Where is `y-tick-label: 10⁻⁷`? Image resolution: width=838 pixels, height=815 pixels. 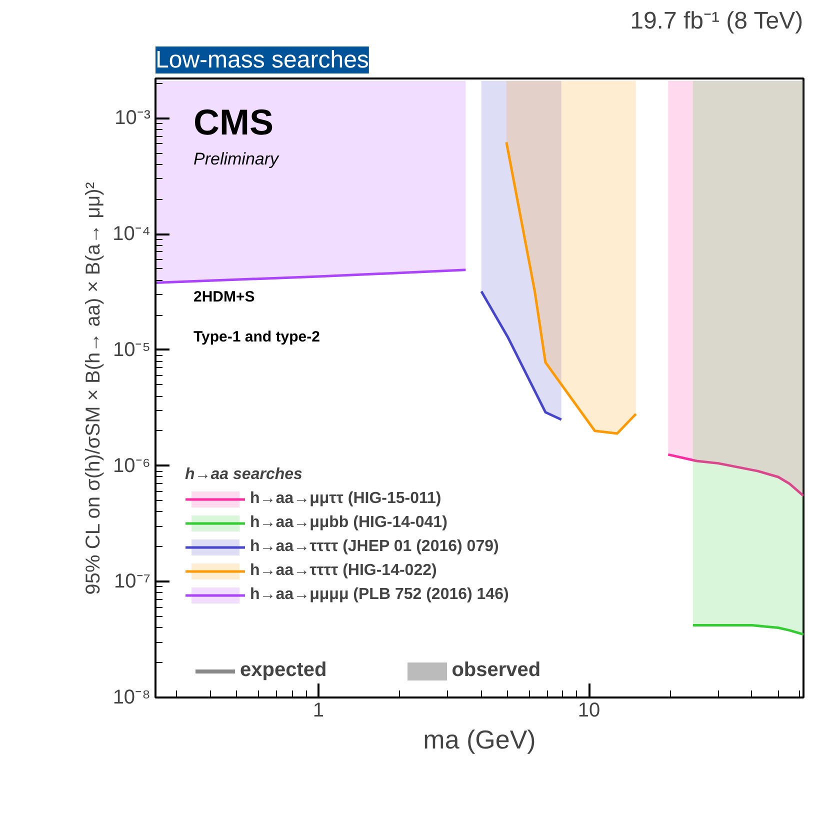 y-tick-label: 10⁻⁷ is located at coordinates (132, 581).